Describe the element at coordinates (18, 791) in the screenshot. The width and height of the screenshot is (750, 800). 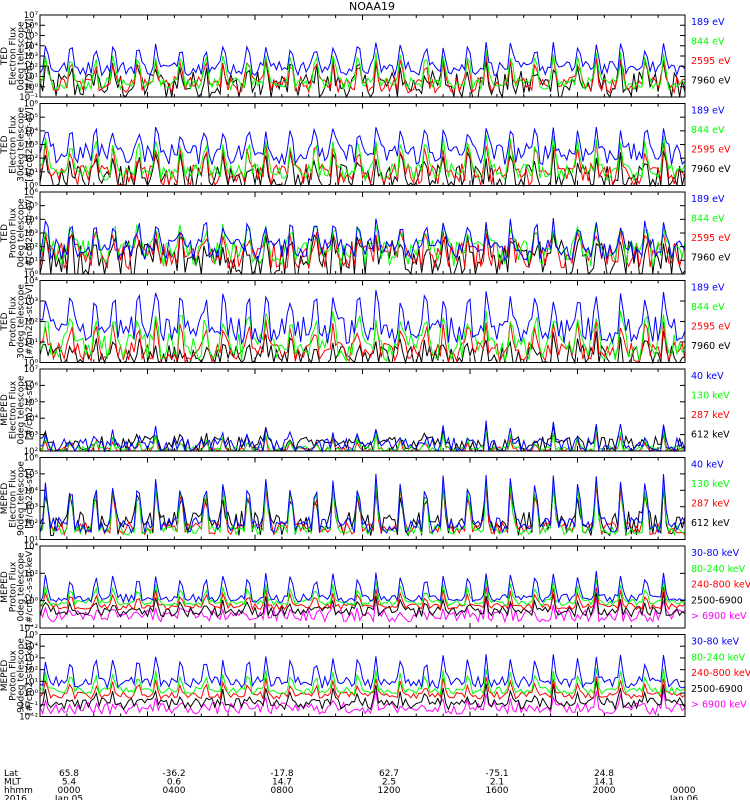
I see `ephemeris-row-label: hhmm` at that location.